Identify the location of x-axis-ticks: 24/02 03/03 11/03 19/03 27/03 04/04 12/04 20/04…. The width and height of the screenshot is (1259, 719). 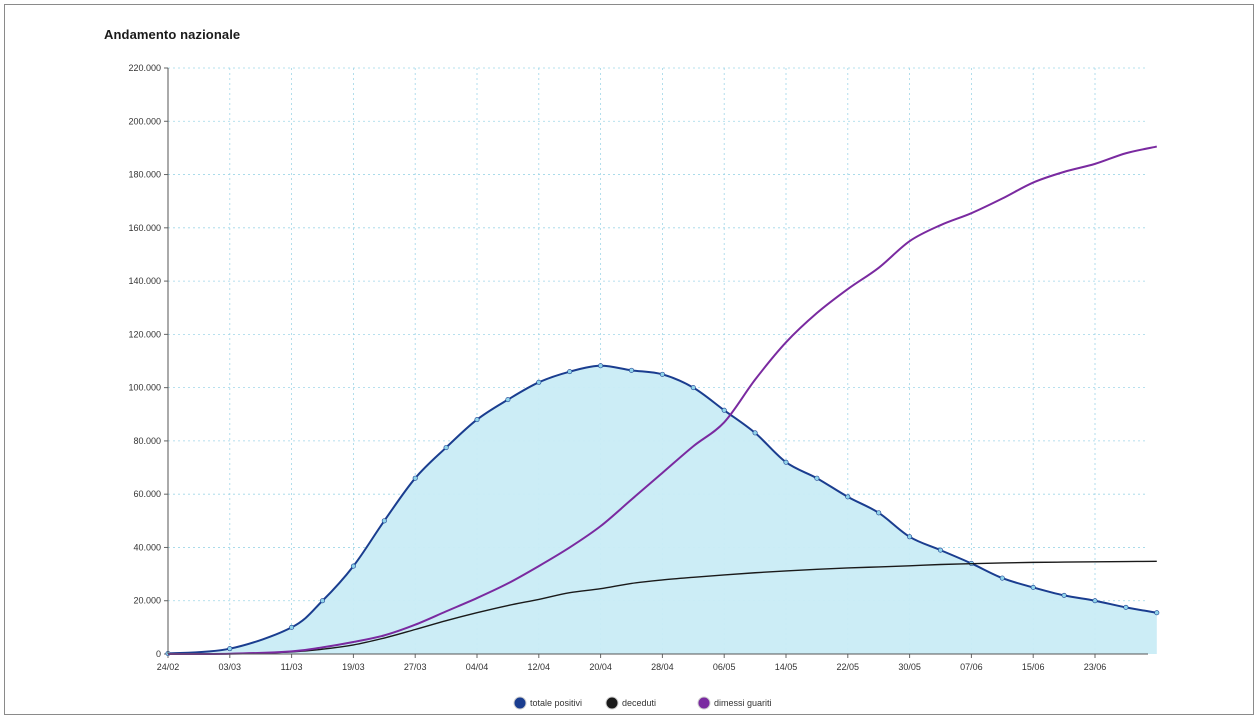
(632, 663).